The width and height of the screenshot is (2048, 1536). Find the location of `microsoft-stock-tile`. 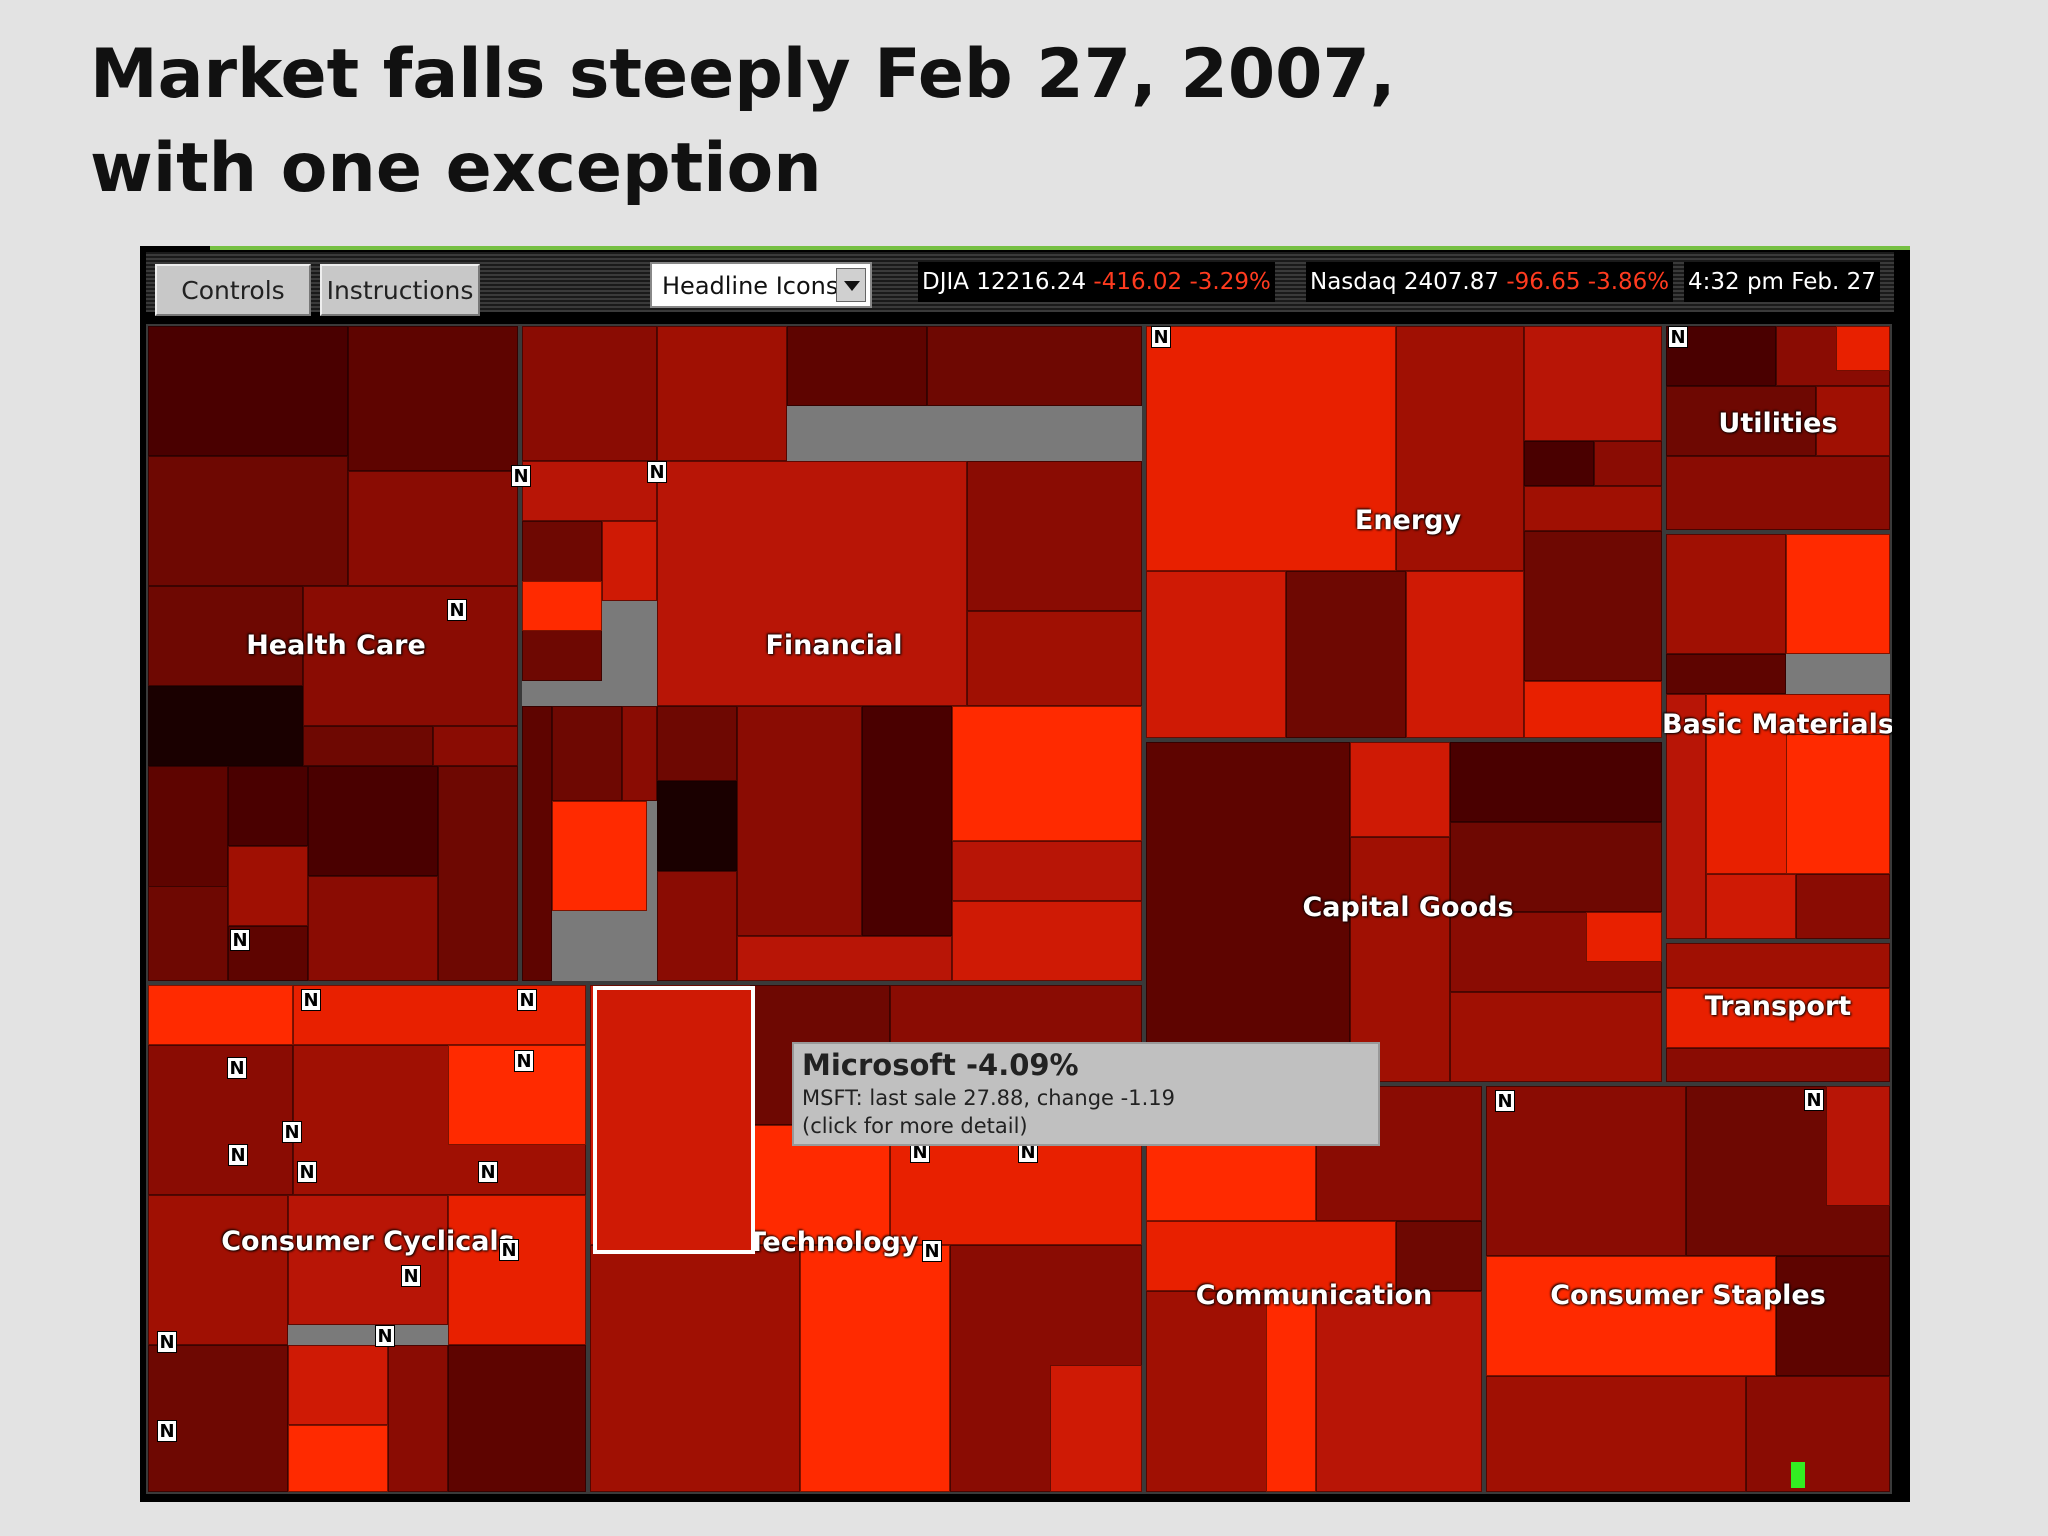

microsoft-stock-tile is located at coordinates (674, 1120).